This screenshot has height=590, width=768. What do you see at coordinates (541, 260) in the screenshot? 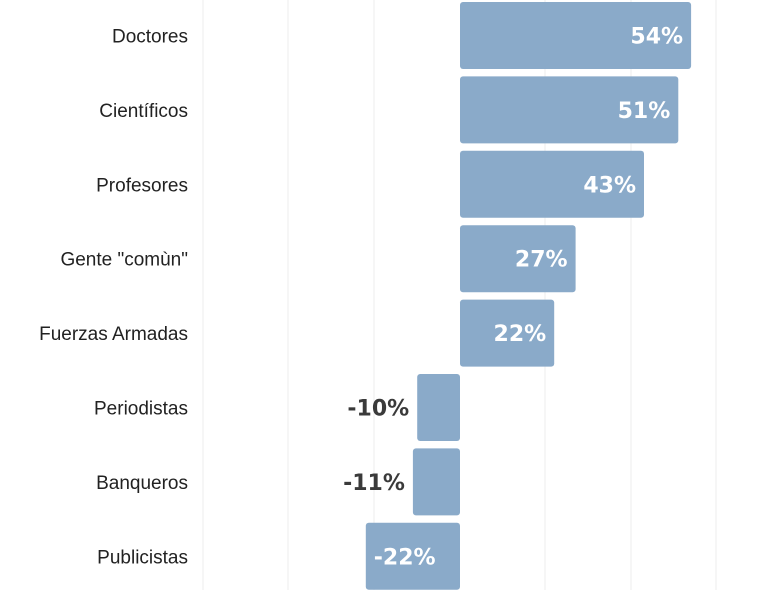
I see `value-label: 27%` at bounding box center [541, 260].